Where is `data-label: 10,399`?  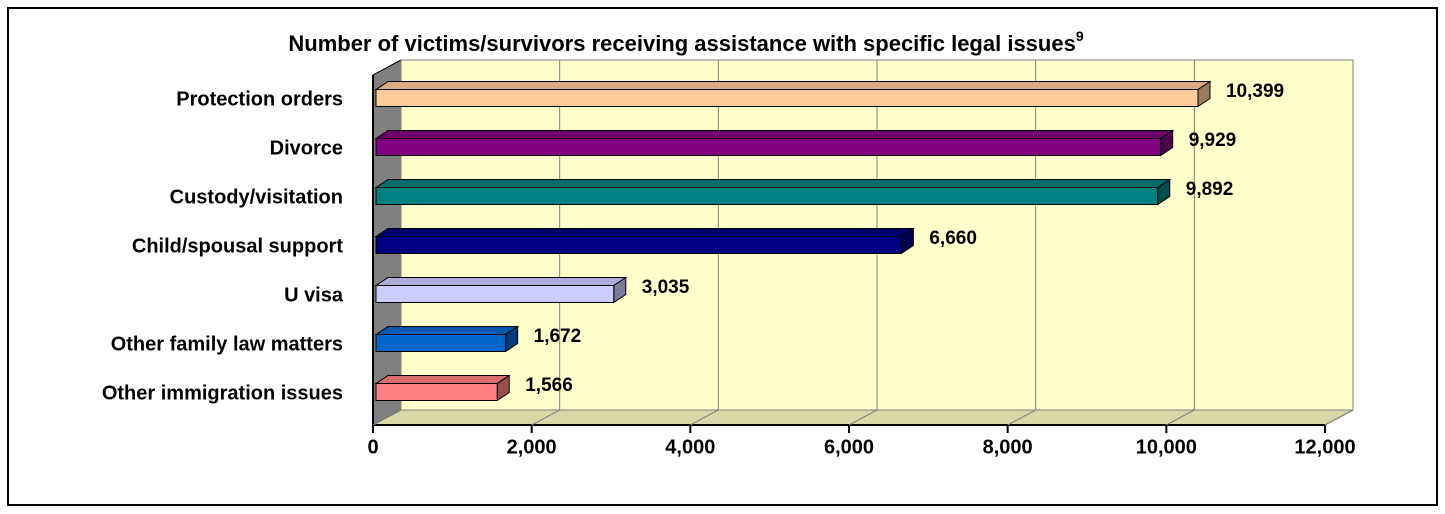 data-label: 10,399 is located at coordinates (1255, 91).